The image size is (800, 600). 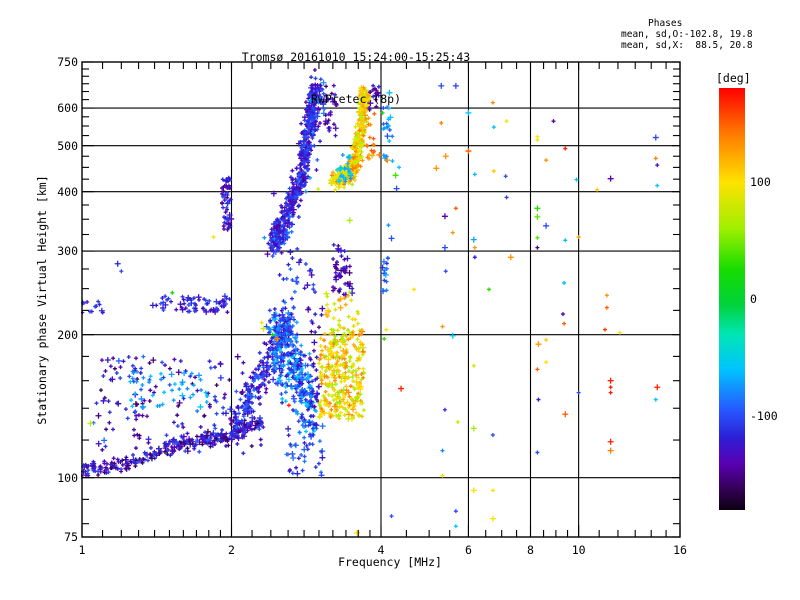 I want to click on colorbar-gradient, so click(x=732, y=299).